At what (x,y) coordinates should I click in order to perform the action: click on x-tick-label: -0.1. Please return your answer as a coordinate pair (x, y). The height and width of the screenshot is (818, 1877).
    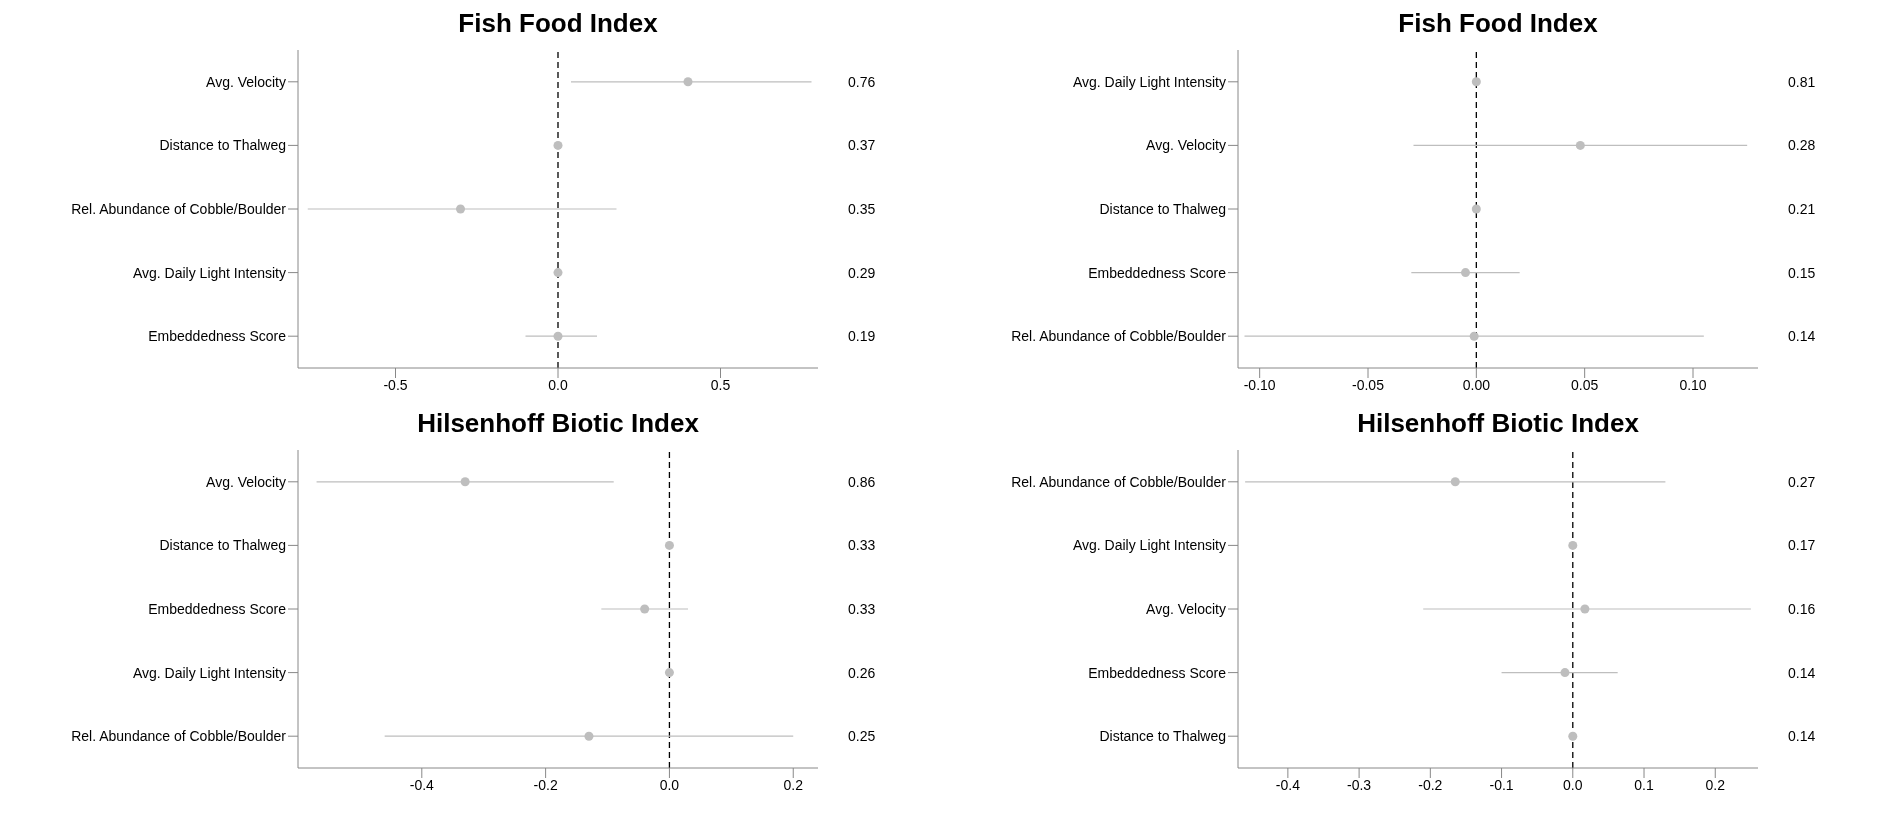
    Looking at the image, I should click on (1501, 784).